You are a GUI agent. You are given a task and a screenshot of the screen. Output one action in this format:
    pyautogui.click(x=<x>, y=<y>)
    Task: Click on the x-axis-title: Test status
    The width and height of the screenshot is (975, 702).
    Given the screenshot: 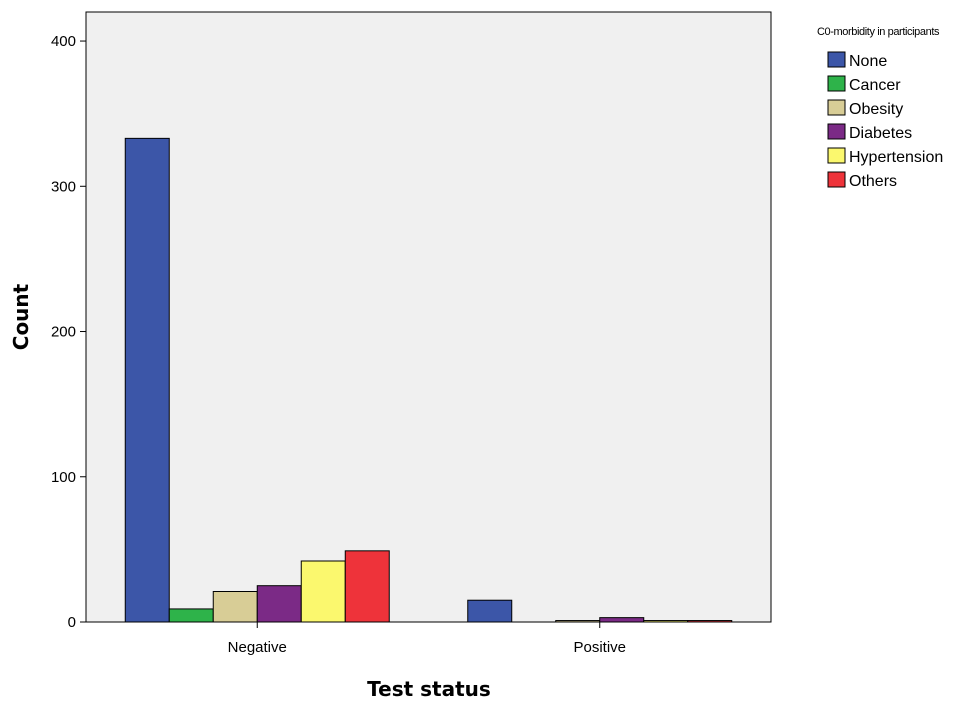 What is the action you would take?
    pyautogui.click(x=429, y=689)
    